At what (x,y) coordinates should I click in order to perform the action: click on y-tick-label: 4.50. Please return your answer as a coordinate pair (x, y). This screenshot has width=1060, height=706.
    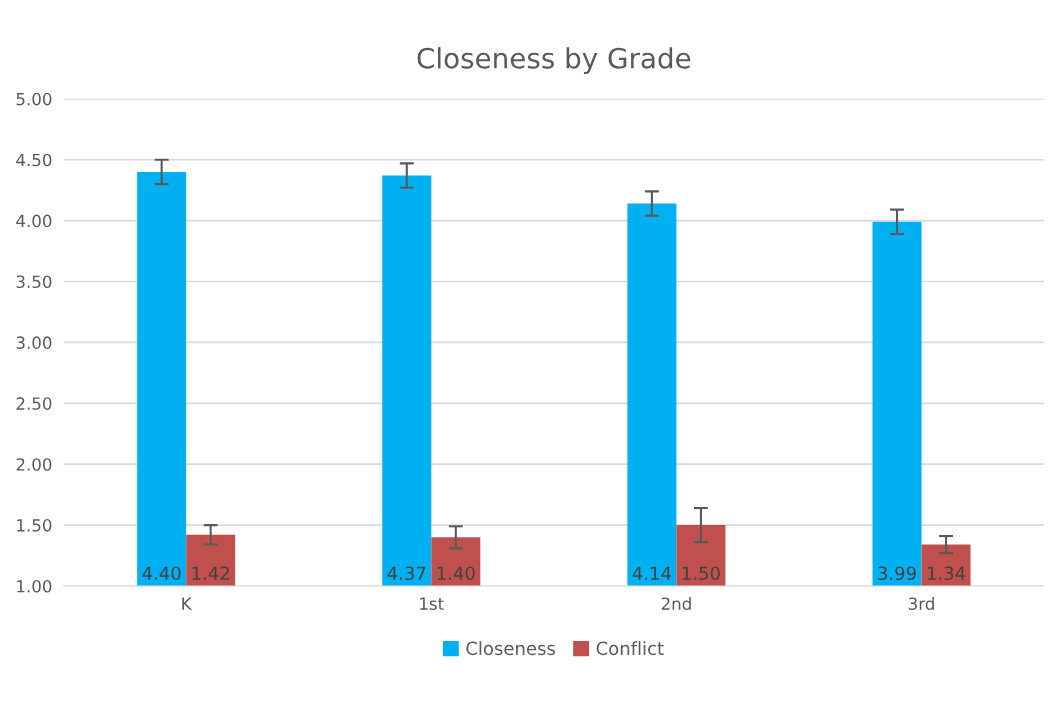
    Looking at the image, I should click on (34, 160).